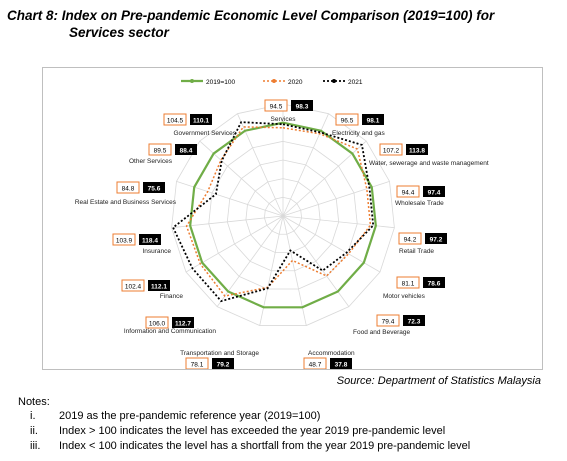  What do you see at coordinates (315, 365) in the screenshot?
I see `value-label-2020: 48.7` at bounding box center [315, 365].